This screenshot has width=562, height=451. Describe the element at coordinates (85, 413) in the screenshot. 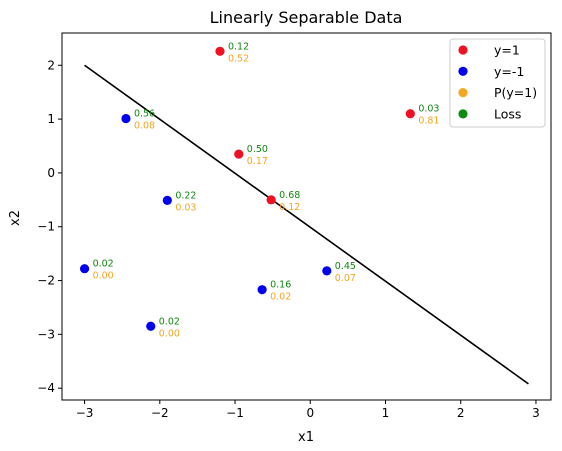

I see `x-tick-label: −3` at that location.